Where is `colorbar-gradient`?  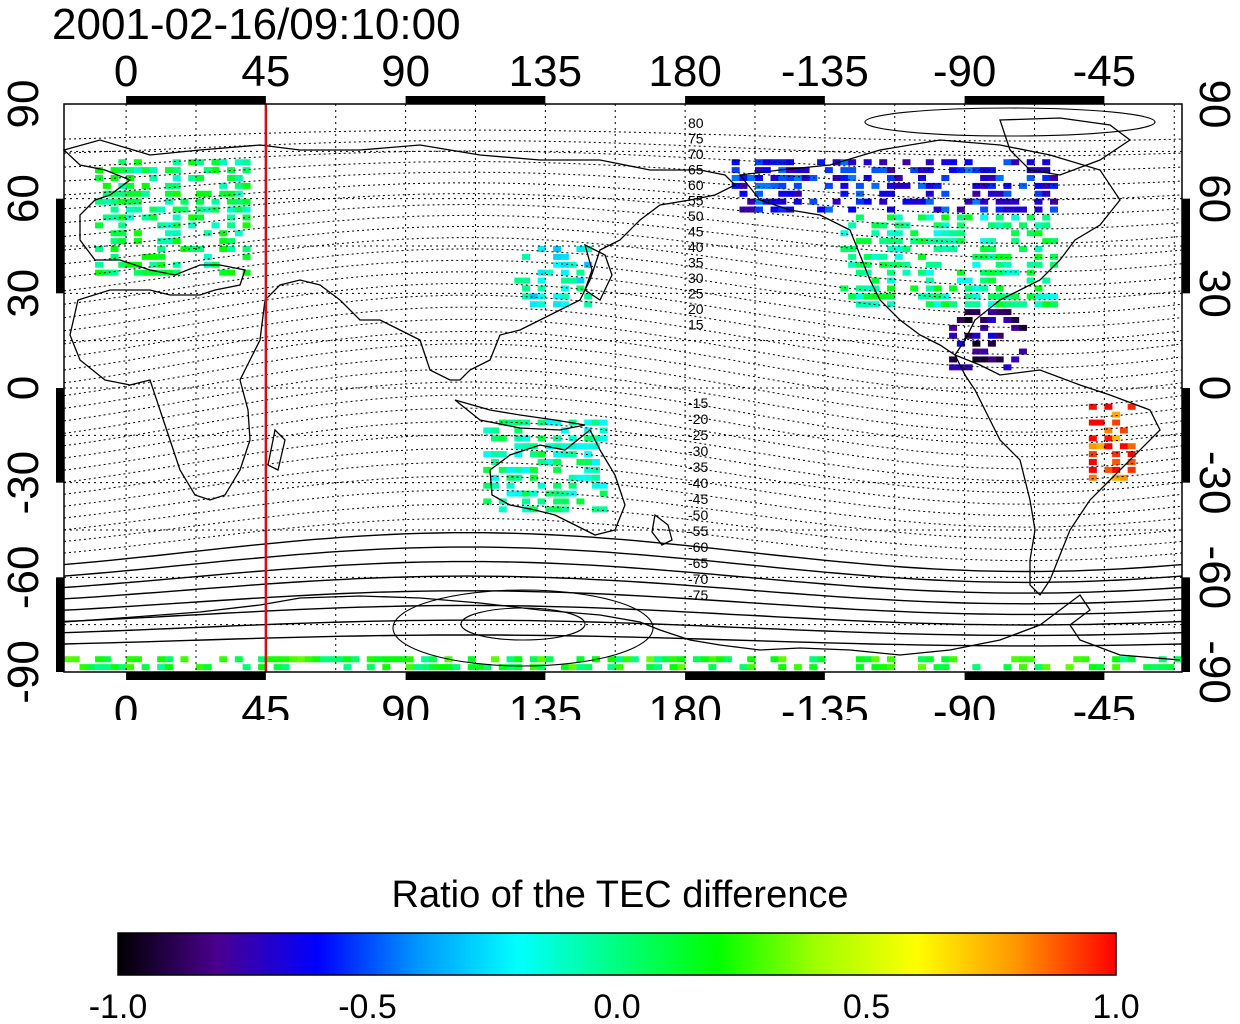
colorbar-gradient is located at coordinates (617, 954).